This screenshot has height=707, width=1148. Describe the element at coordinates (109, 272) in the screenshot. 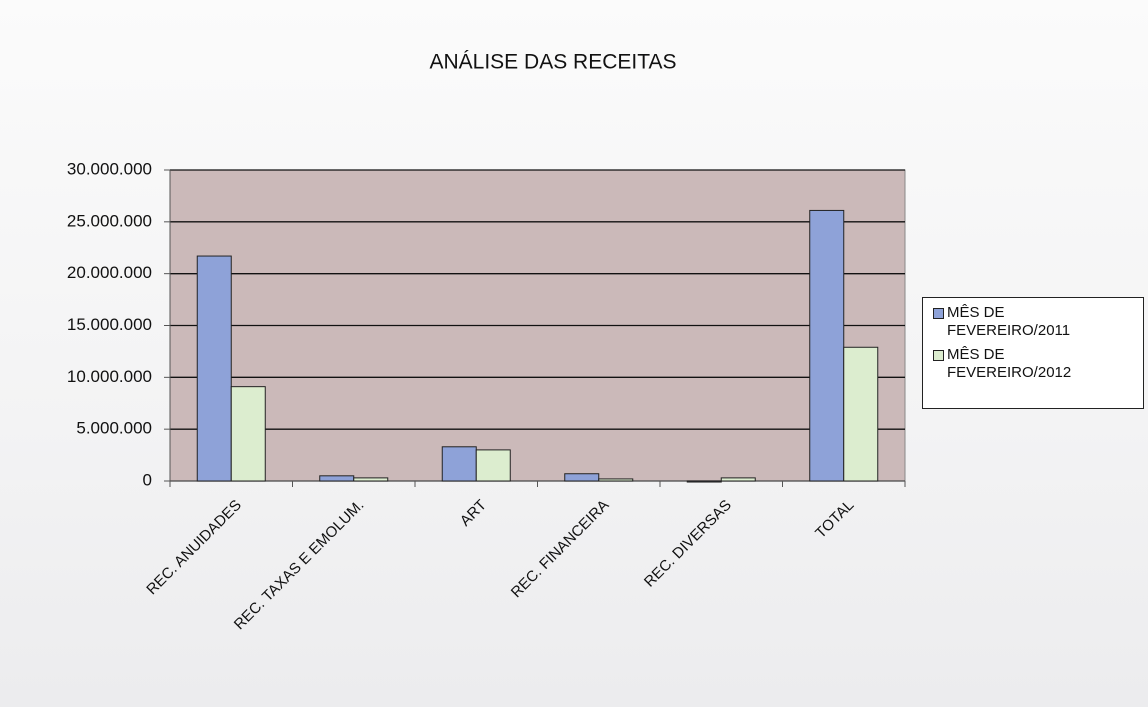

I see `y-tick-label: 20.000.000` at that location.